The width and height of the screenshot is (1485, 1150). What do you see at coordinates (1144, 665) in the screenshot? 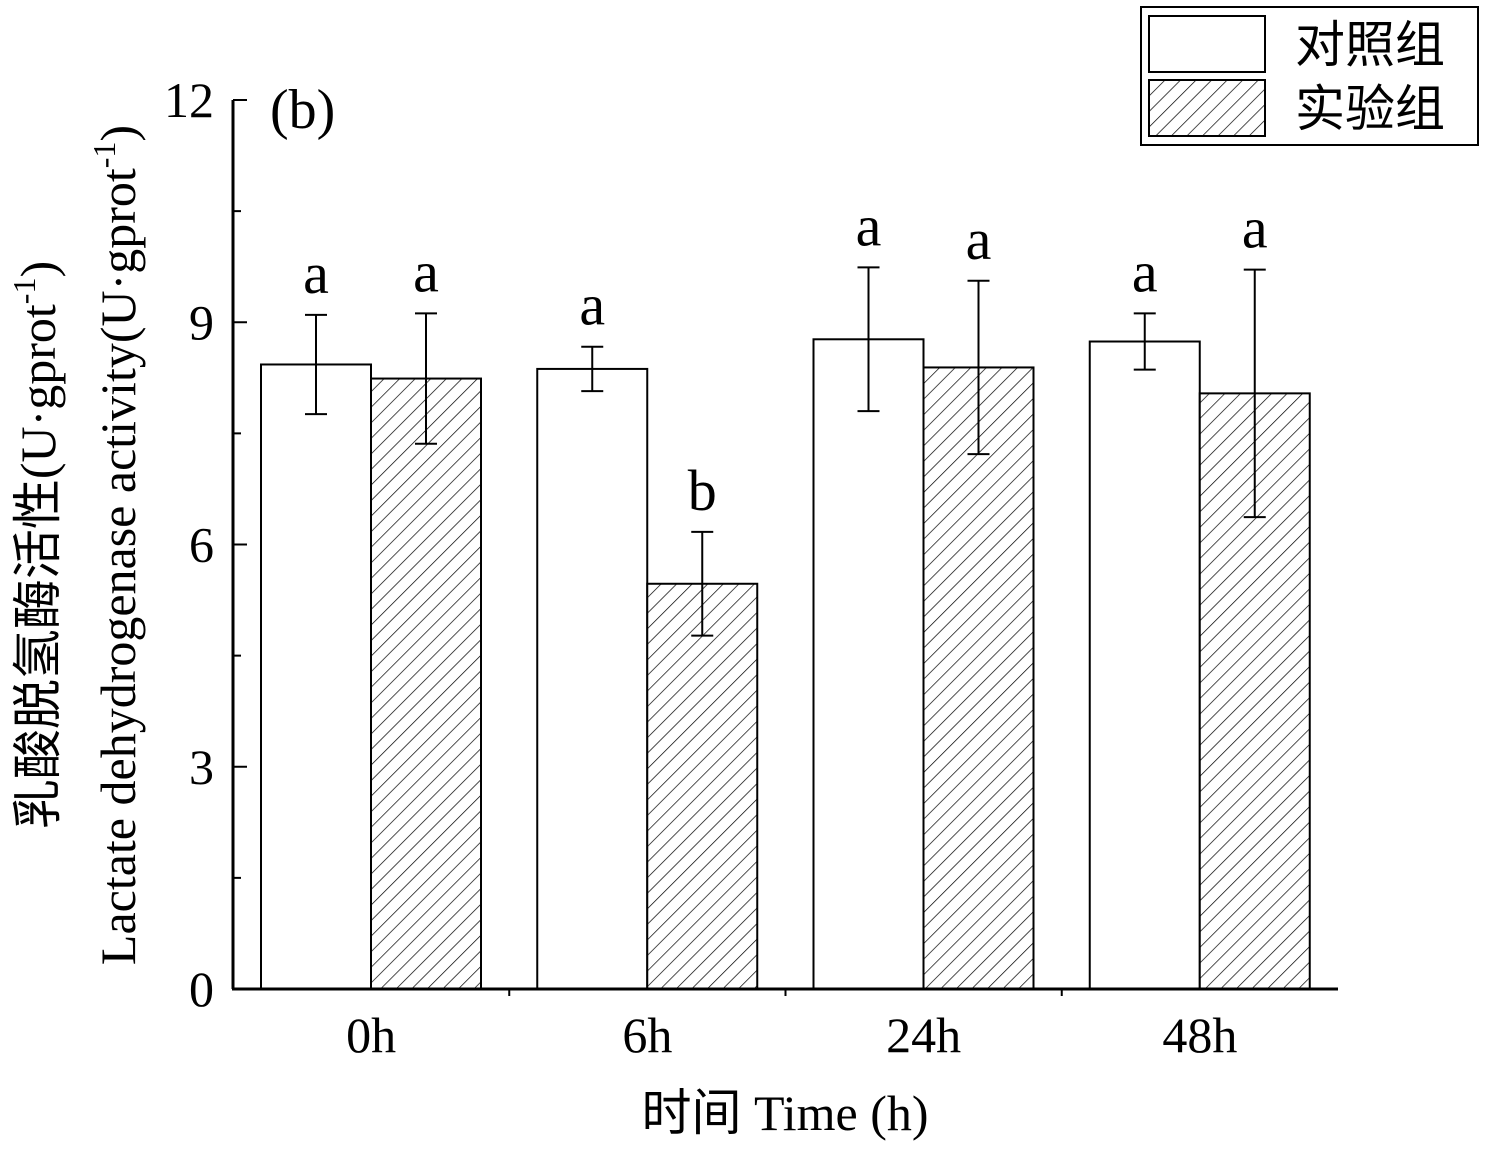
I see `bar-control-48h` at bounding box center [1144, 665].